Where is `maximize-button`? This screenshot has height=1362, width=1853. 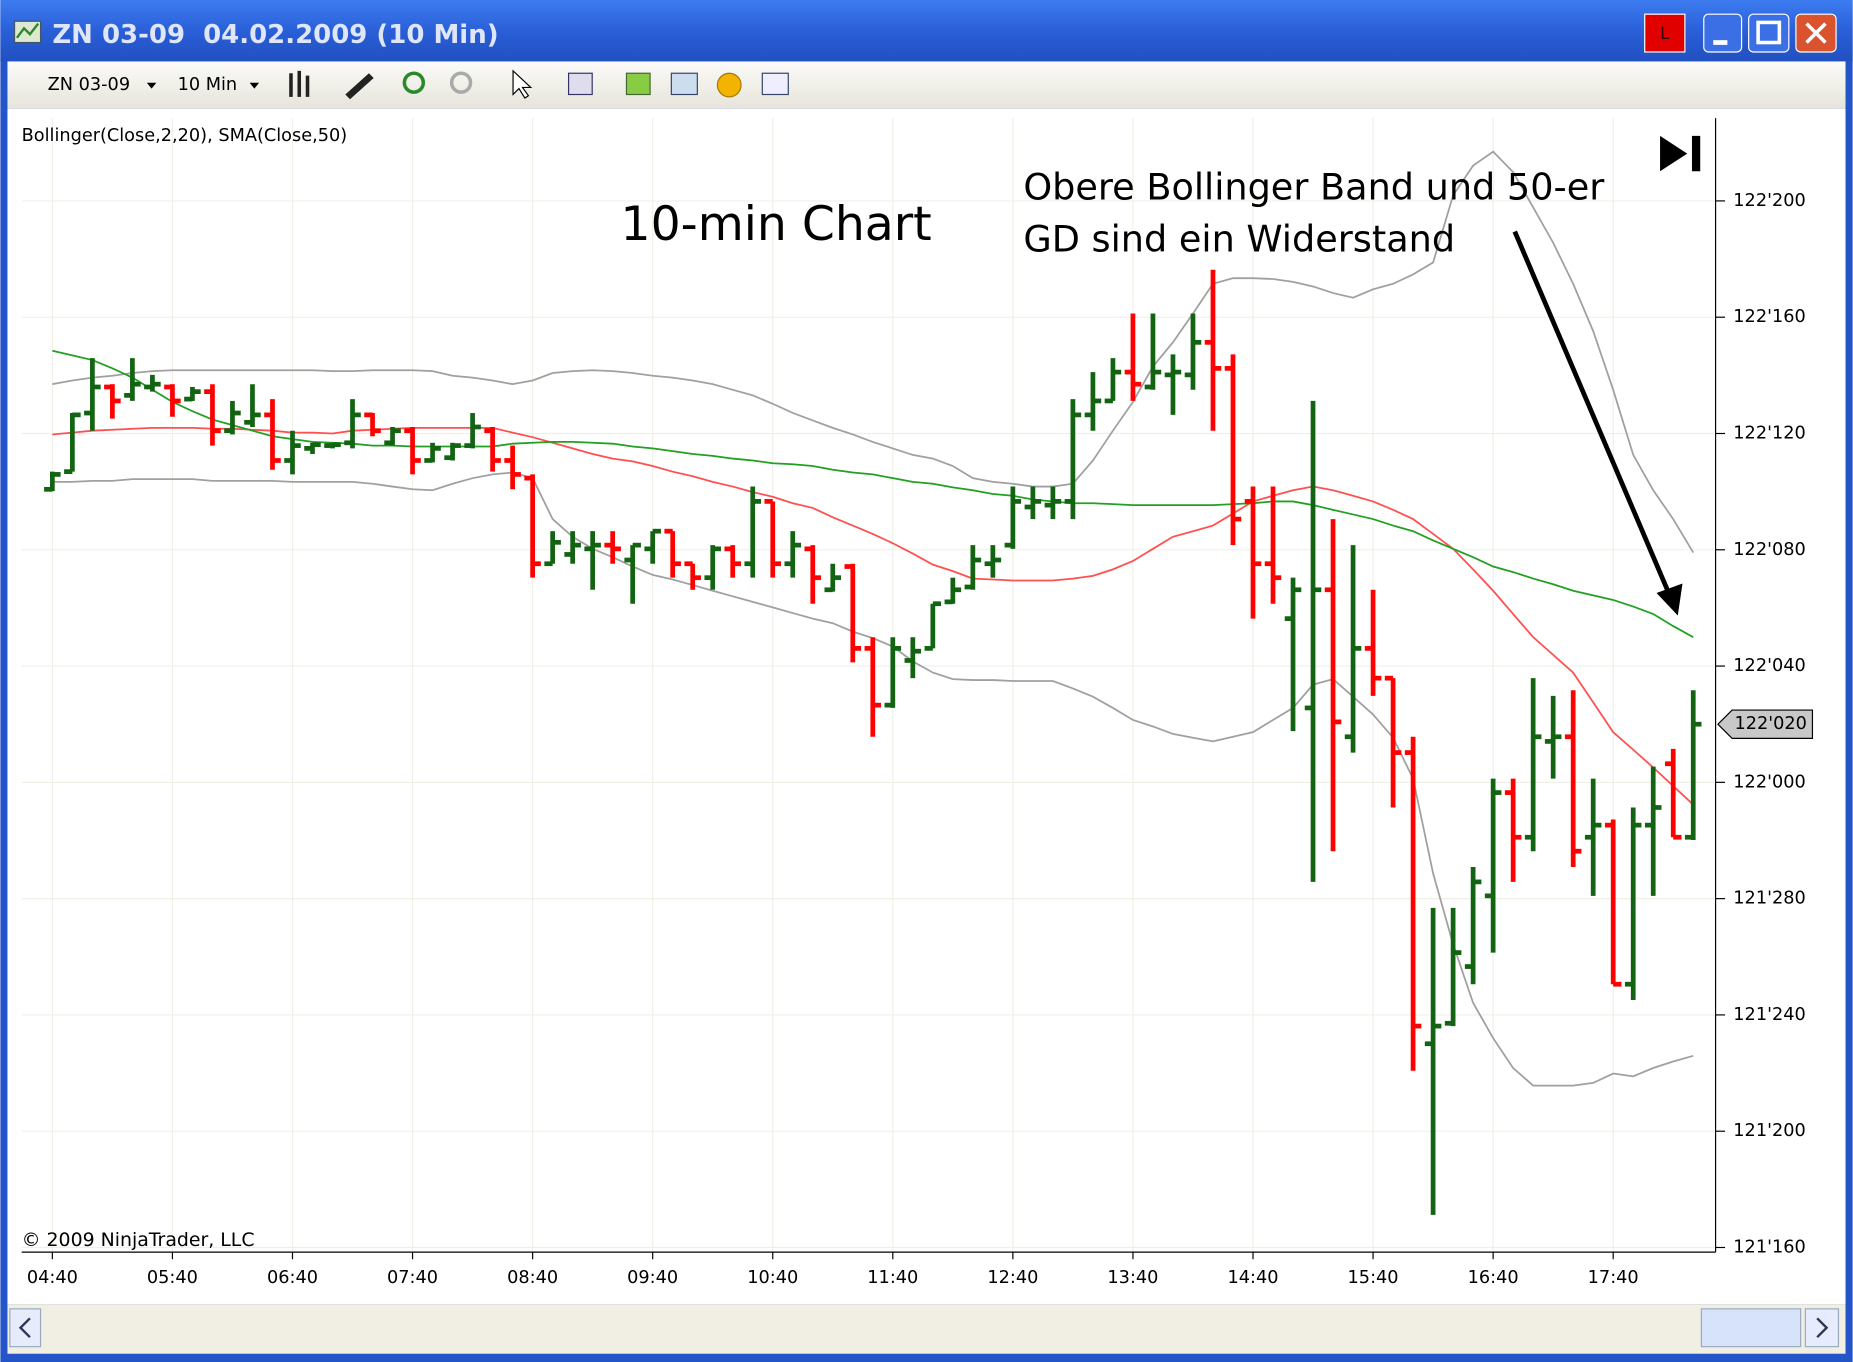
maximize-button is located at coordinates (1769, 33).